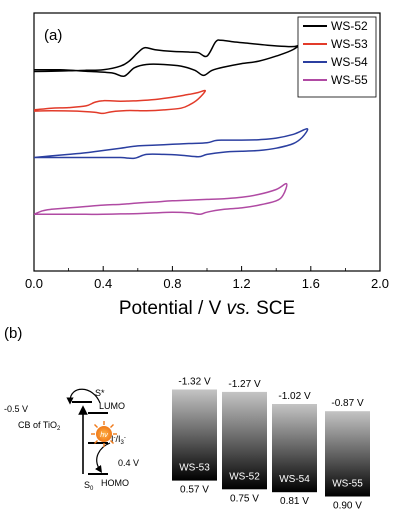 The height and width of the screenshot is (519, 395). Describe the element at coordinates (311, 283) in the screenshot. I see `x-tick-label: 1.6` at that location.